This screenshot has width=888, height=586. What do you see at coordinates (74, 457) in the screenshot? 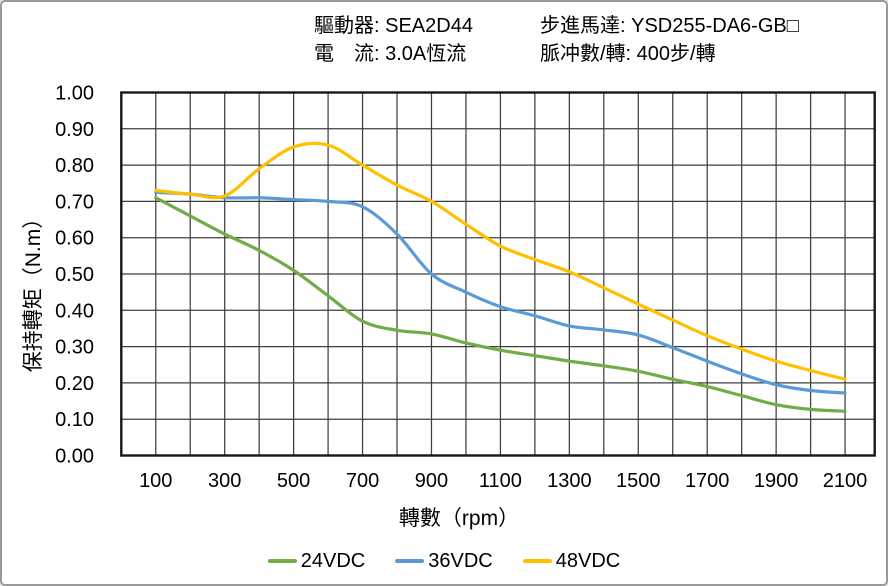
I see `y-tick-label: 0.00` at bounding box center [74, 457].